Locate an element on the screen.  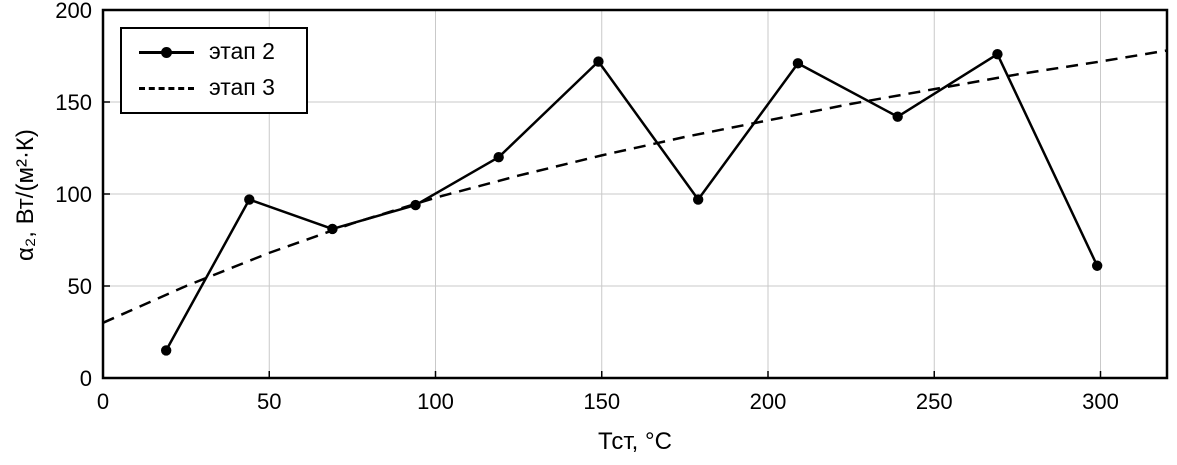
y-tick-label: 50 is located at coordinates (80, 286).